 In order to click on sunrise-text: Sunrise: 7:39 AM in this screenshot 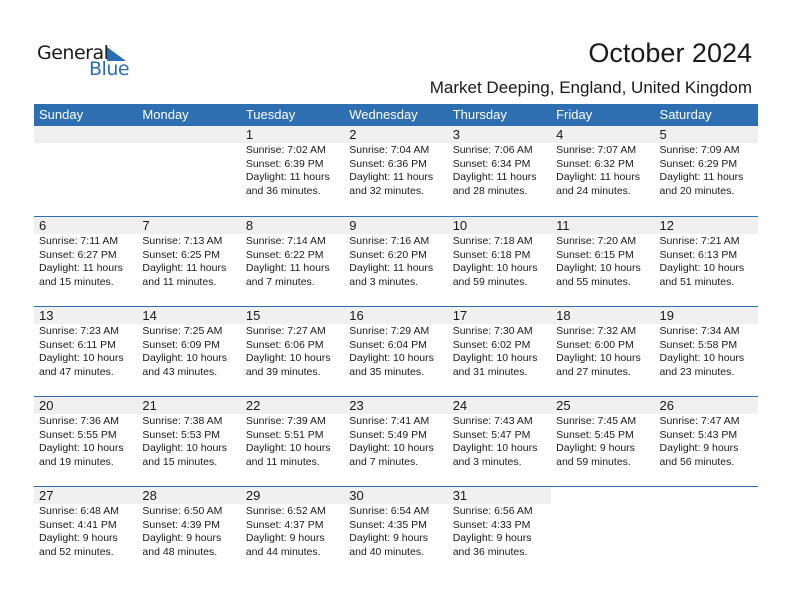, I will do `click(285, 421)`.